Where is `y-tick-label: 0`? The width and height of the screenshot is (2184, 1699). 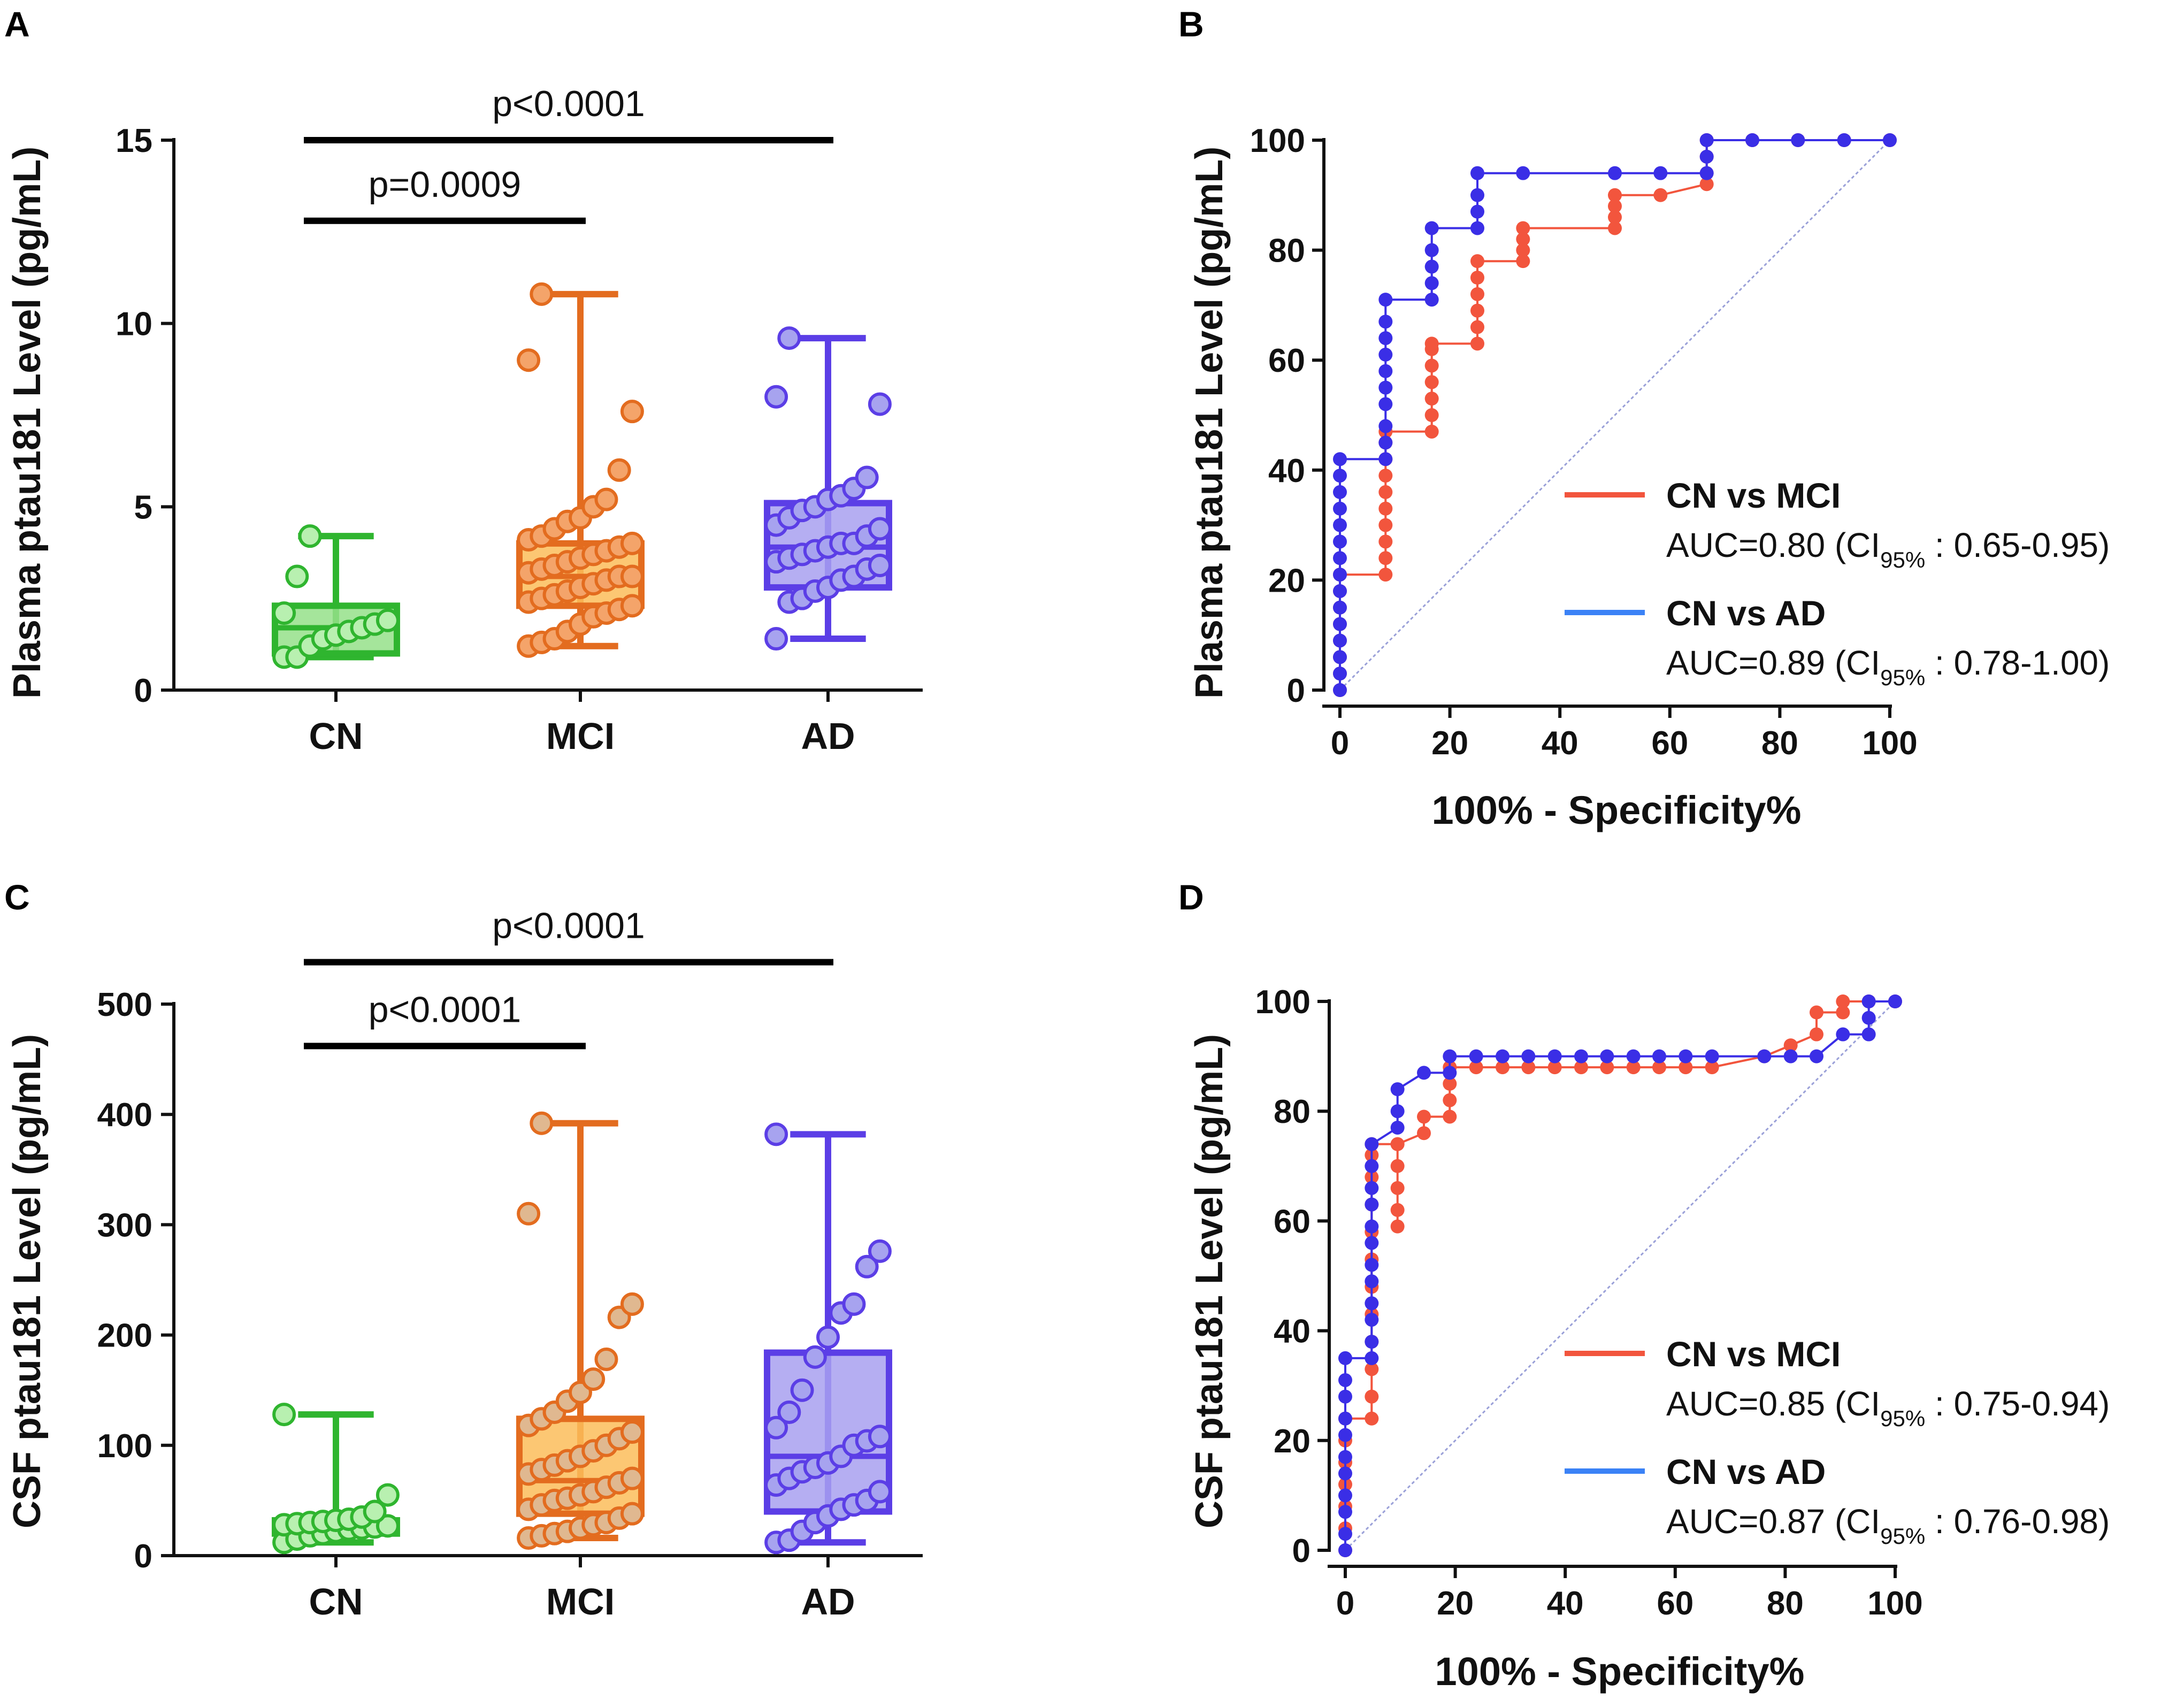 y-tick-label: 0 is located at coordinates (143, 690).